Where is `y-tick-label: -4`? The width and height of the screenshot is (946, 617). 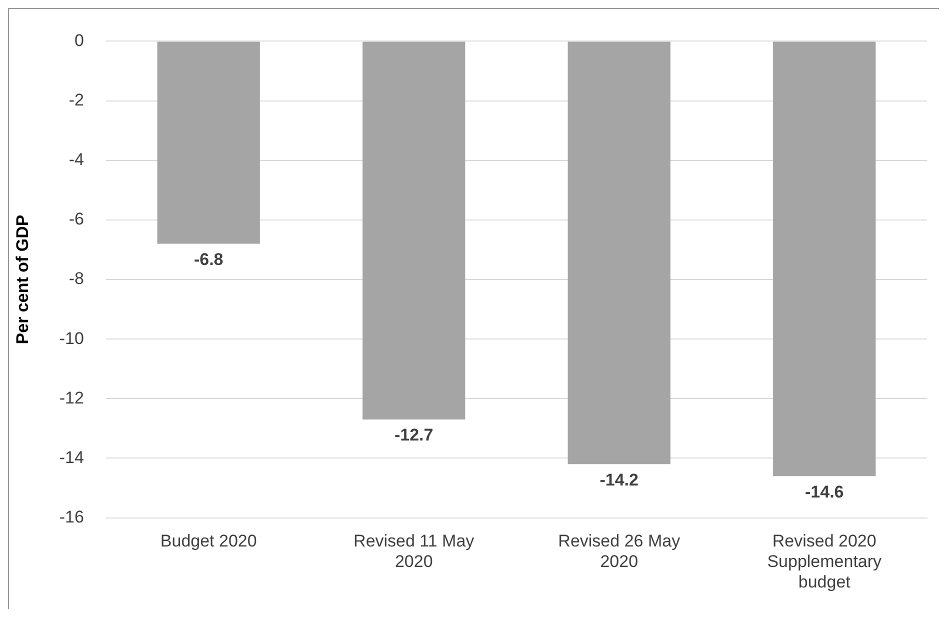 y-tick-label: -4 is located at coordinates (76, 160).